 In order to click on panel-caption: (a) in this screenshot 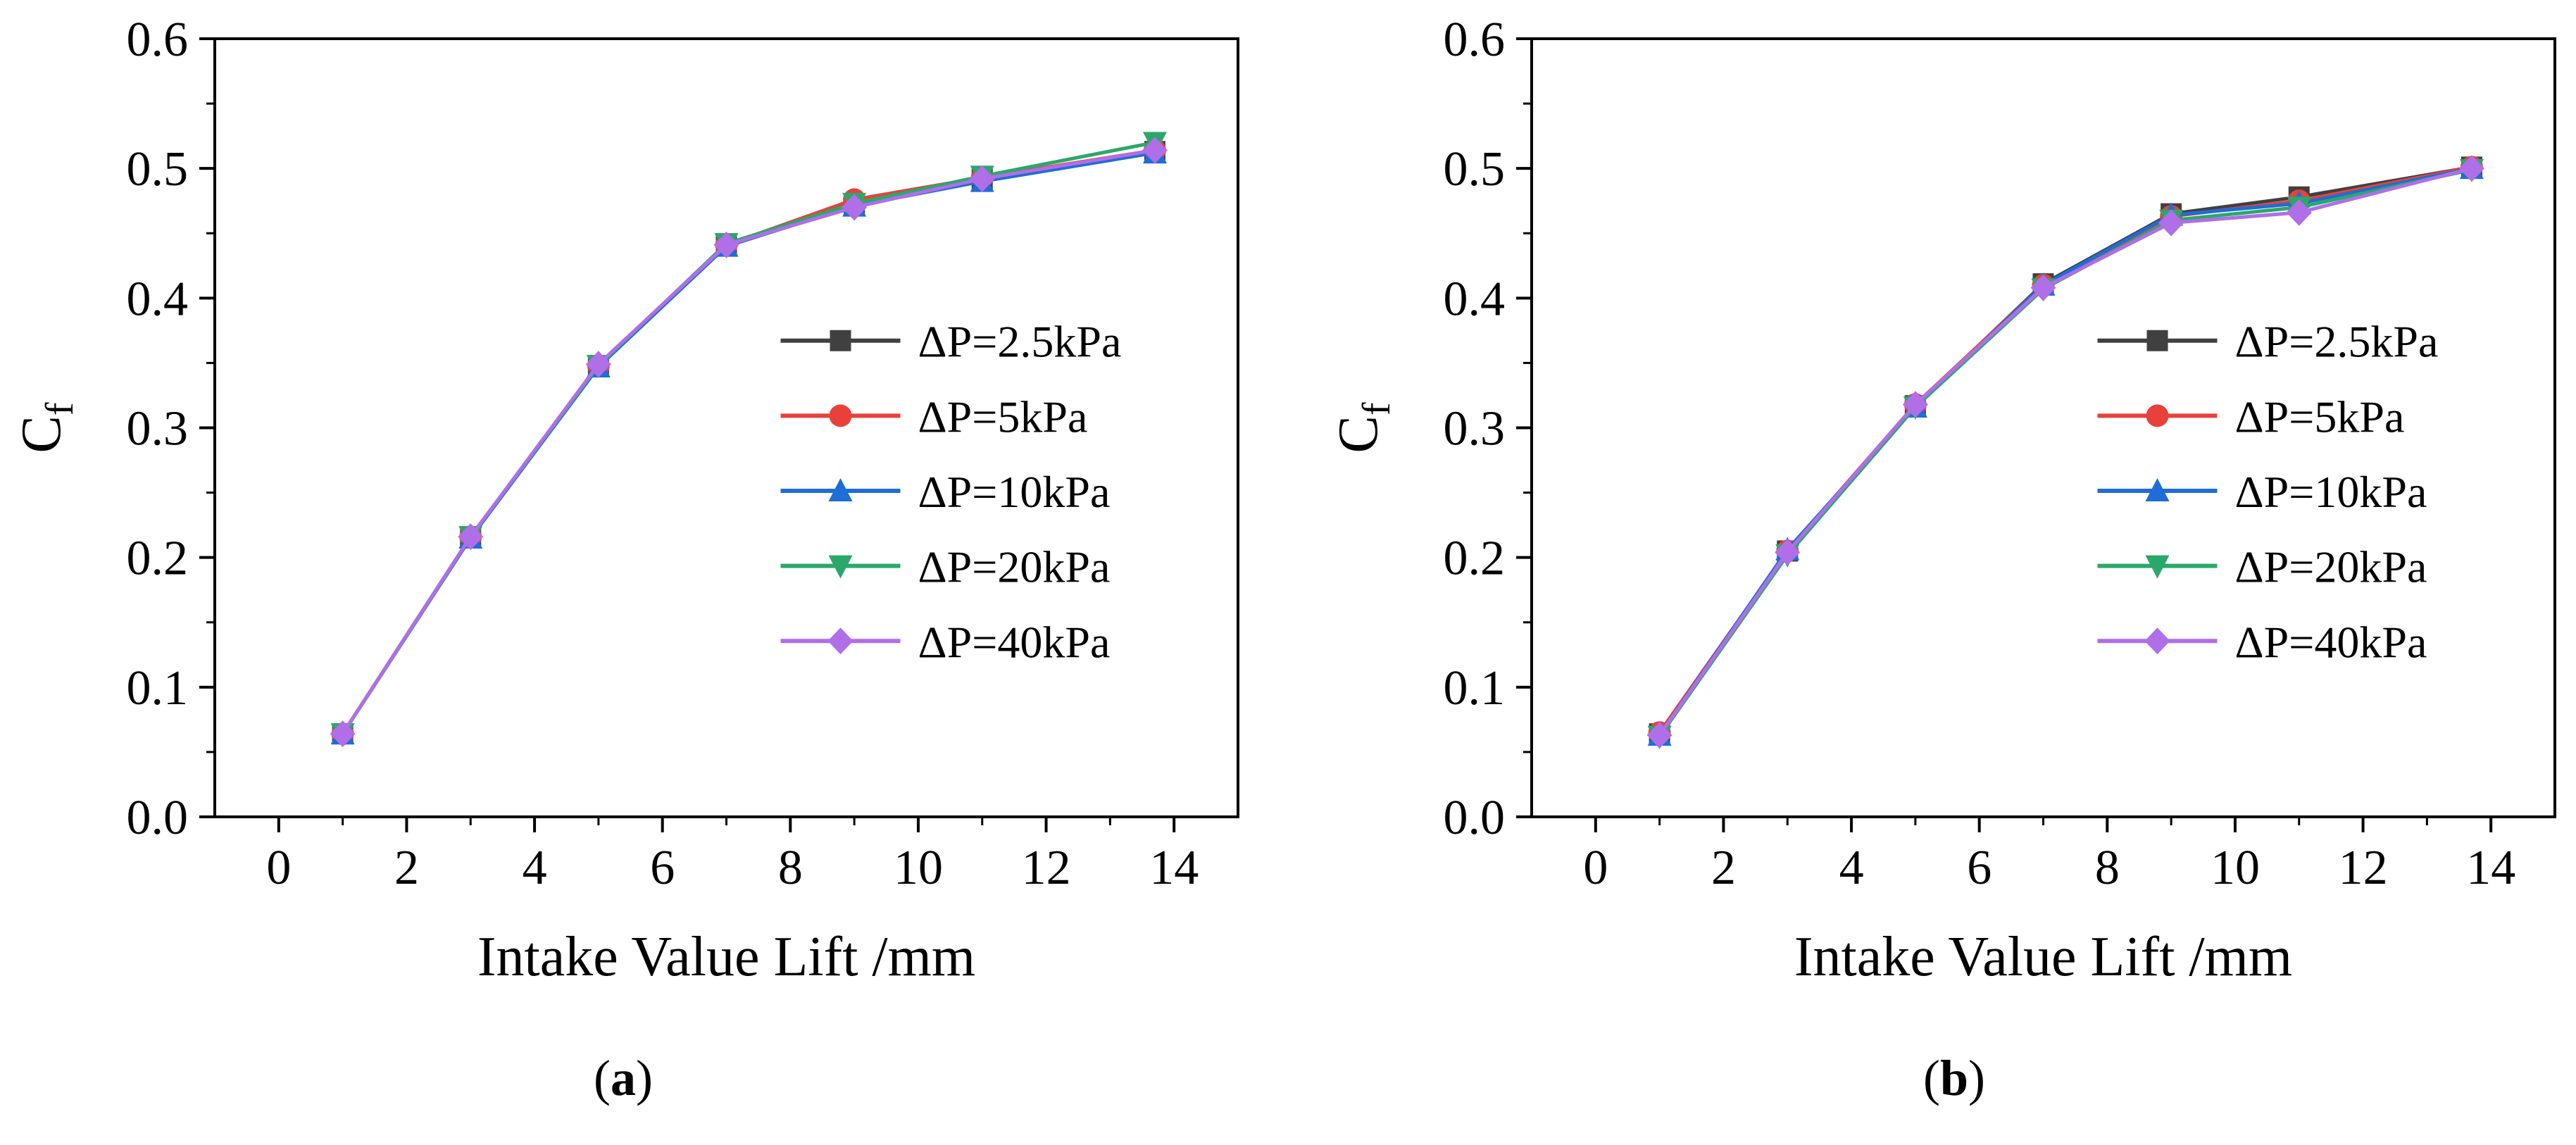, I will do `click(623, 1078)`.